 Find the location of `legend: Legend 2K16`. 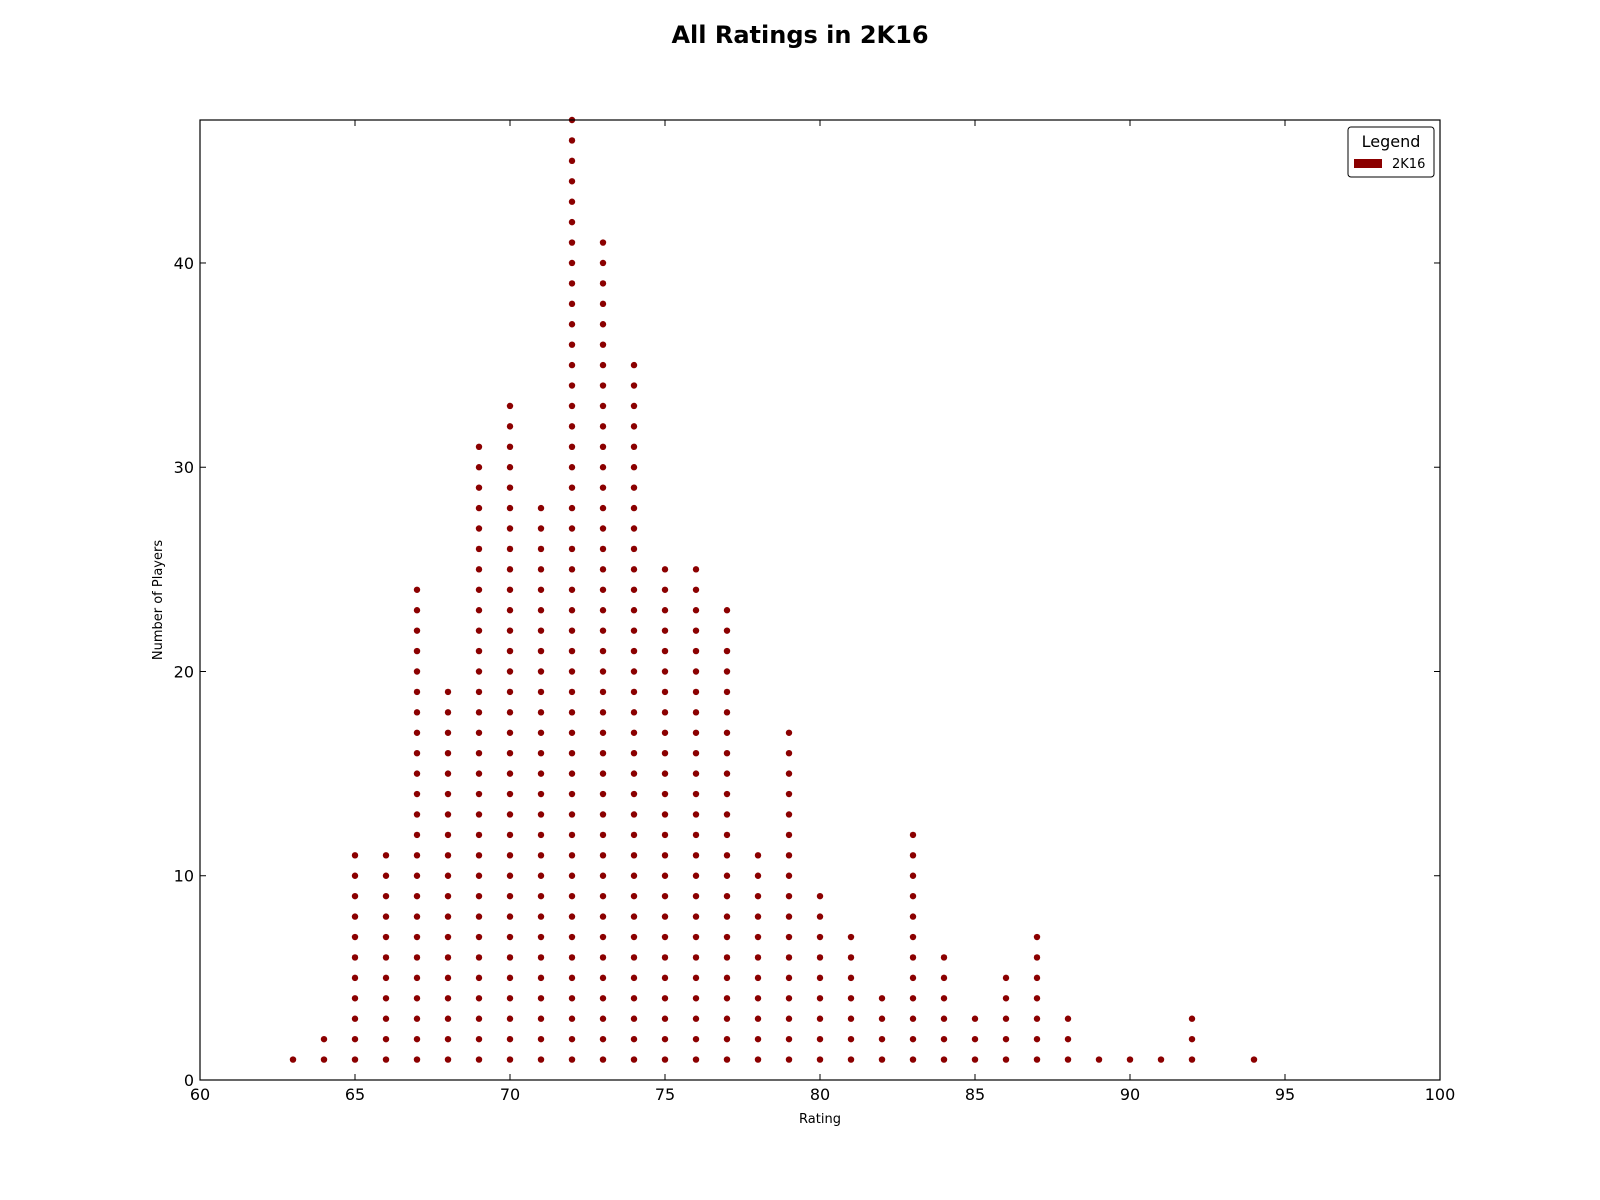

legend: Legend 2K16 is located at coordinates (1391, 152).